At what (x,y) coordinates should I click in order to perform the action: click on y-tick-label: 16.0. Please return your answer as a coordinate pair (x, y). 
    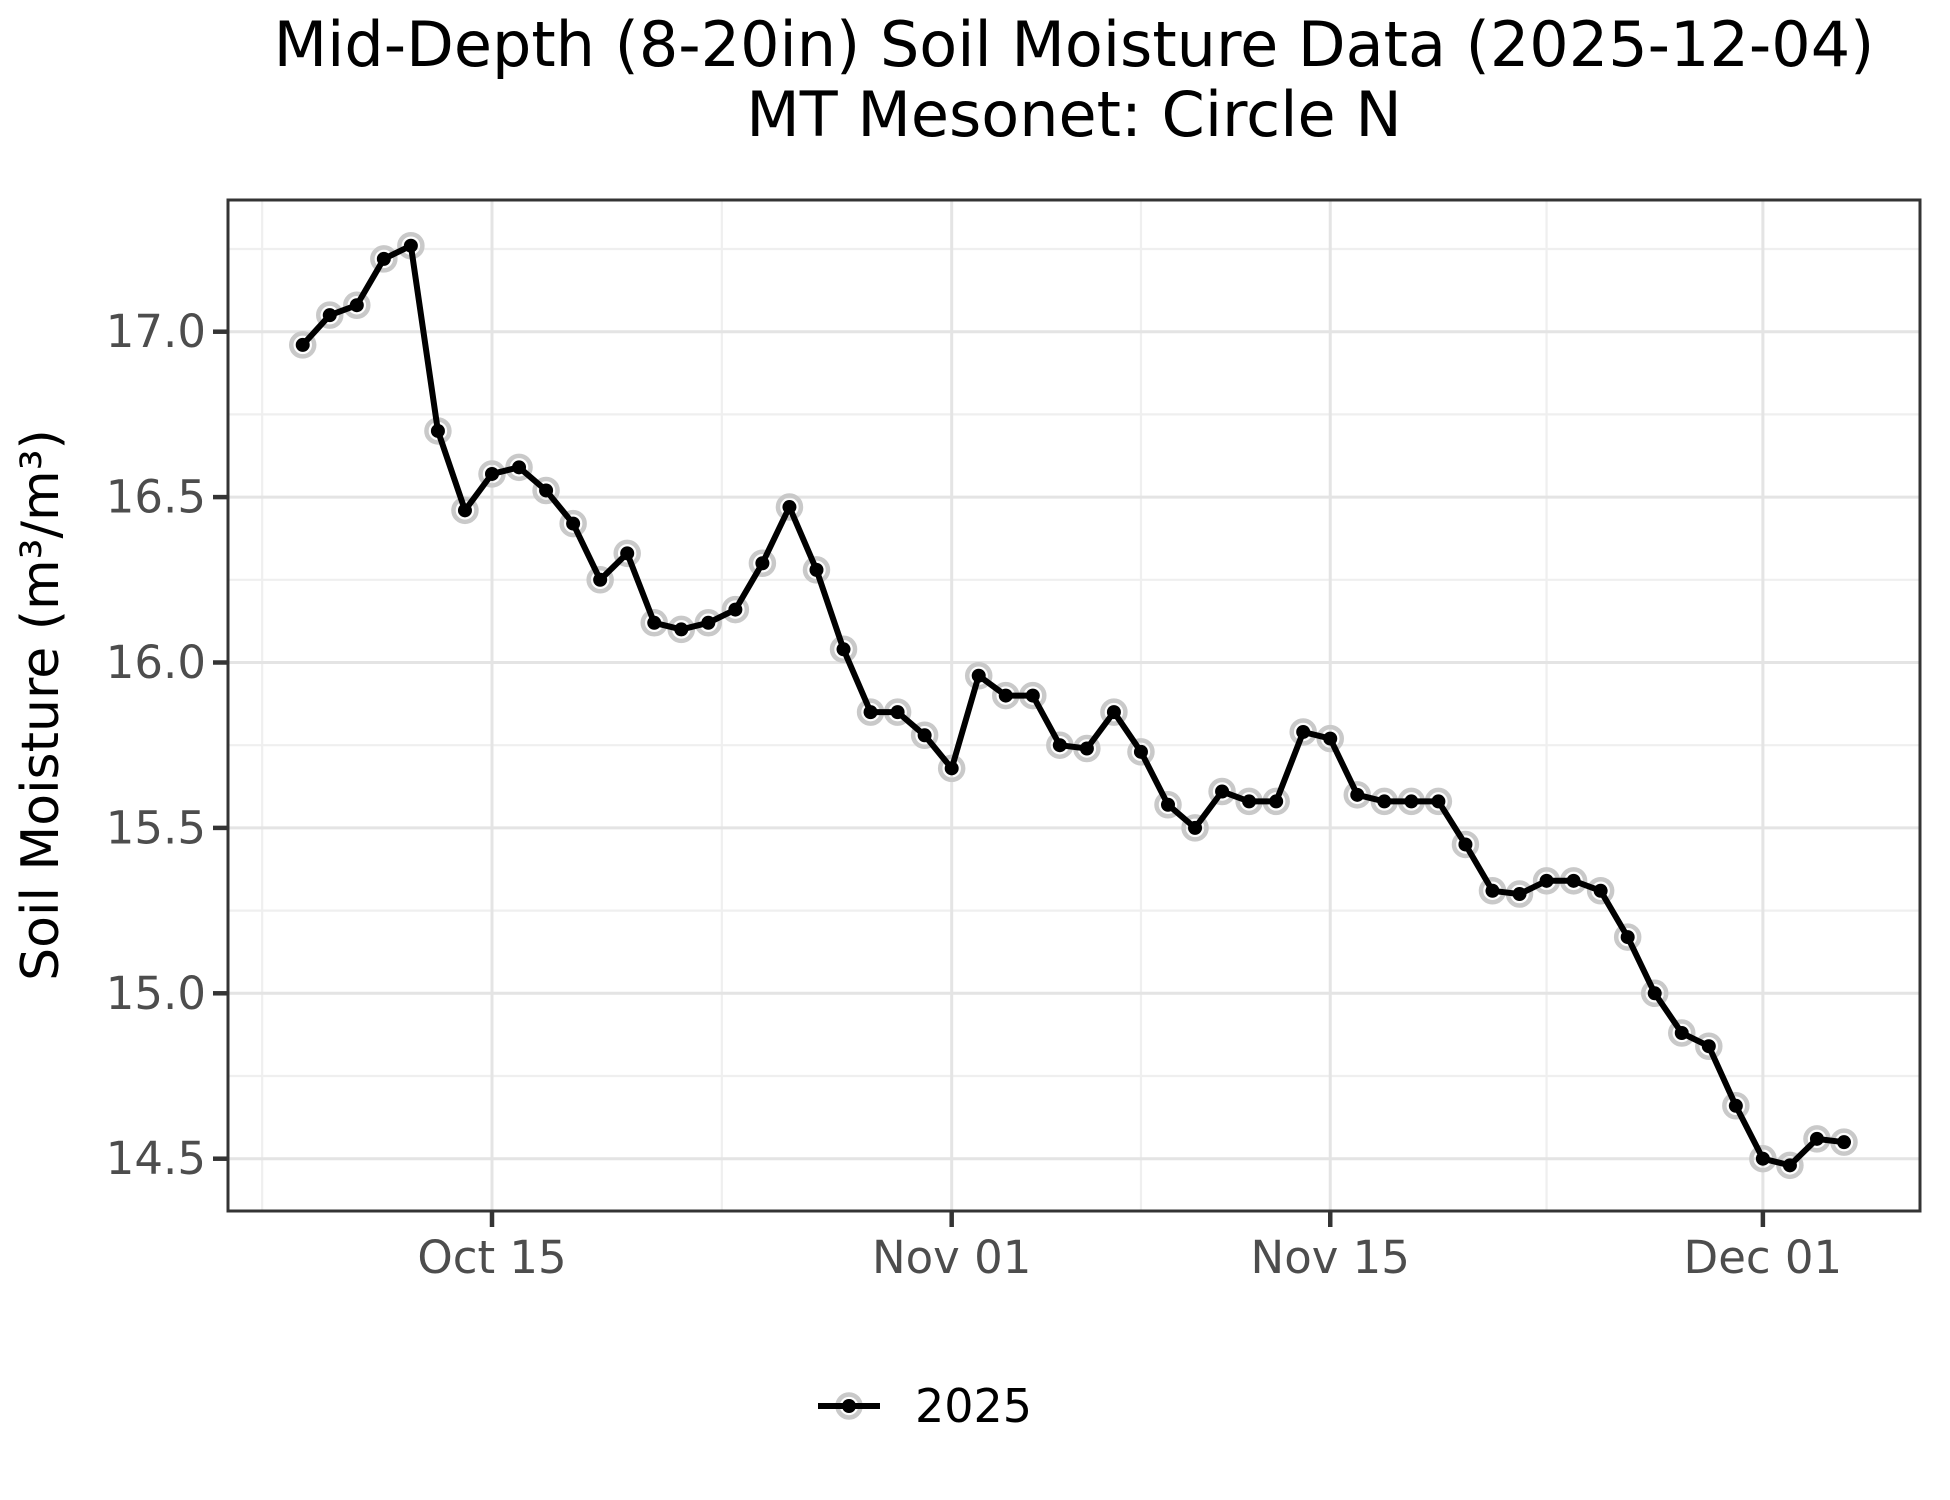
    Looking at the image, I should click on (156, 662).